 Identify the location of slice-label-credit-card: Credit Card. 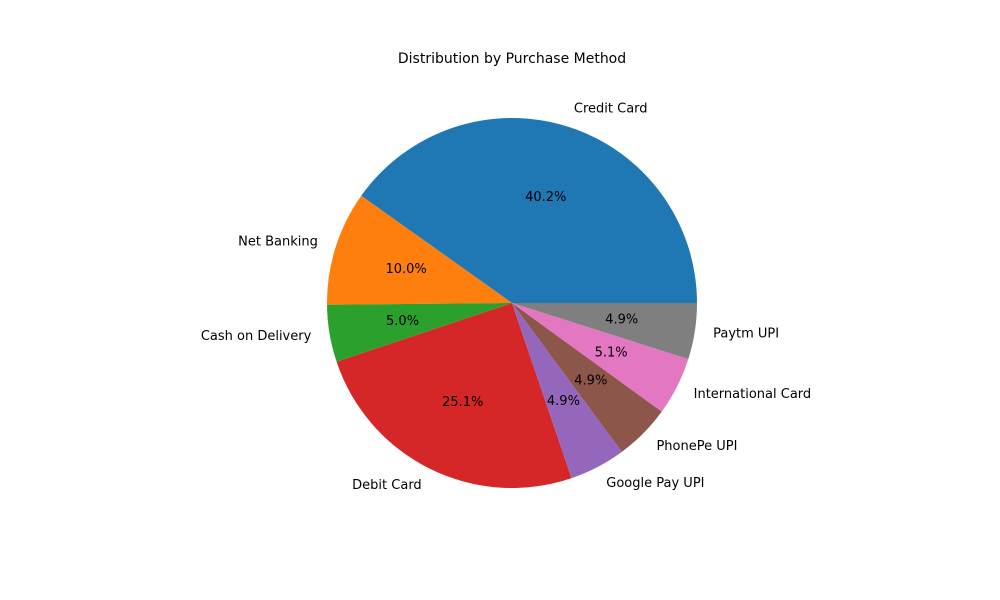
(611, 109).